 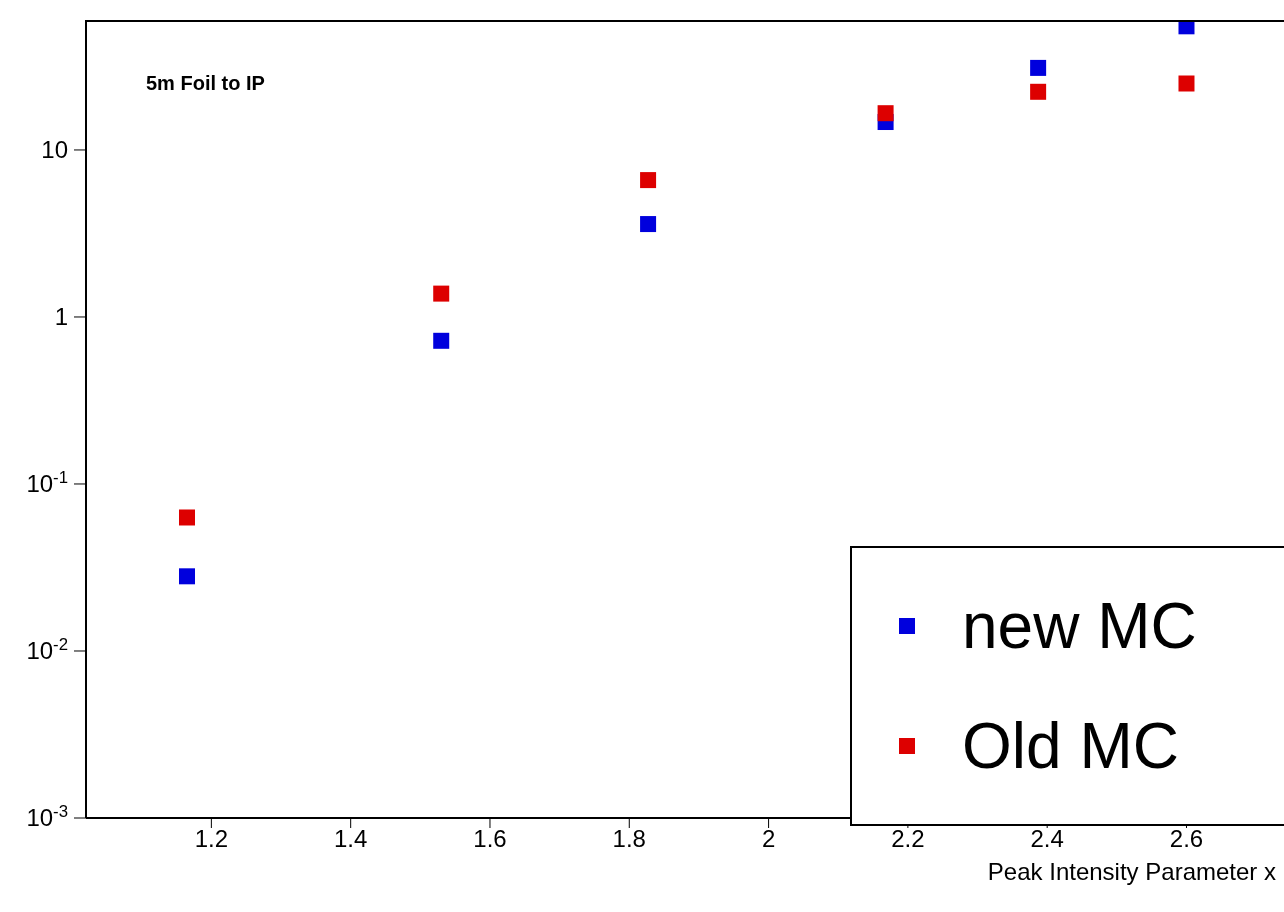 I want to click on x-tick-label: 2.6, so click(x=1186, y=839).